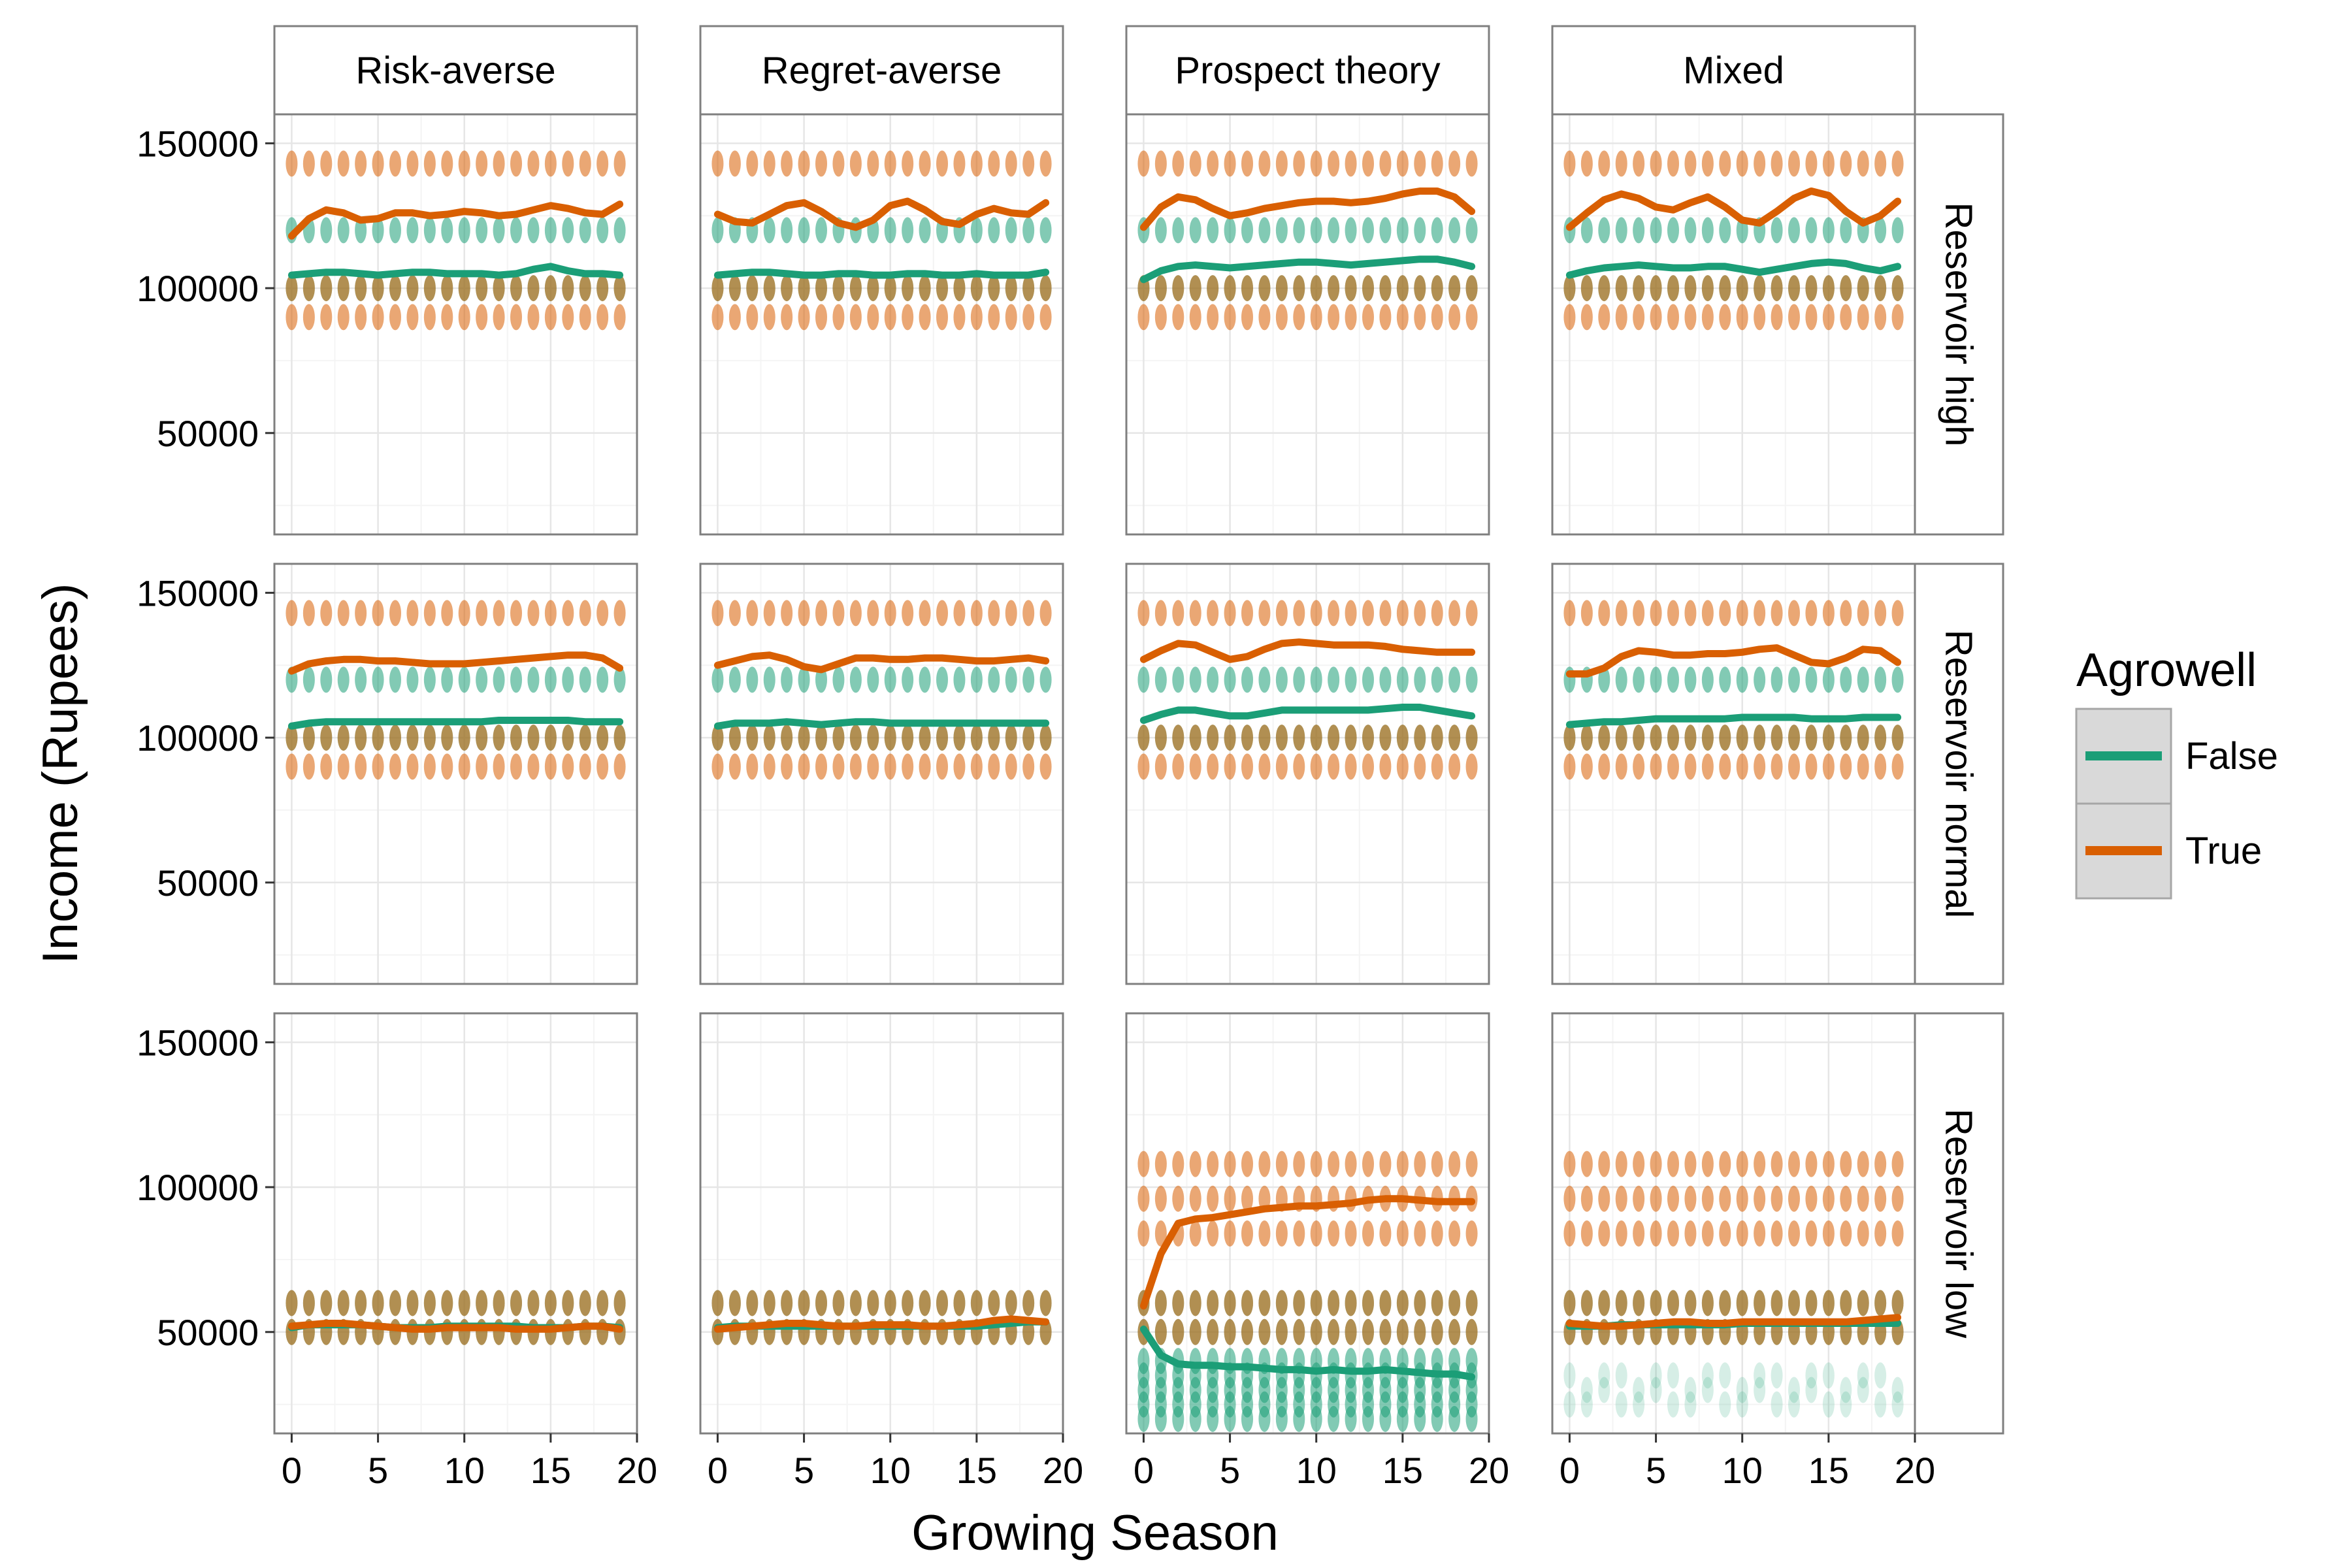 Image resolution: width=2352 pixels, height=1568 pixels. I want to click on y-axis-title: Income (Rupees), so click(60, 773).